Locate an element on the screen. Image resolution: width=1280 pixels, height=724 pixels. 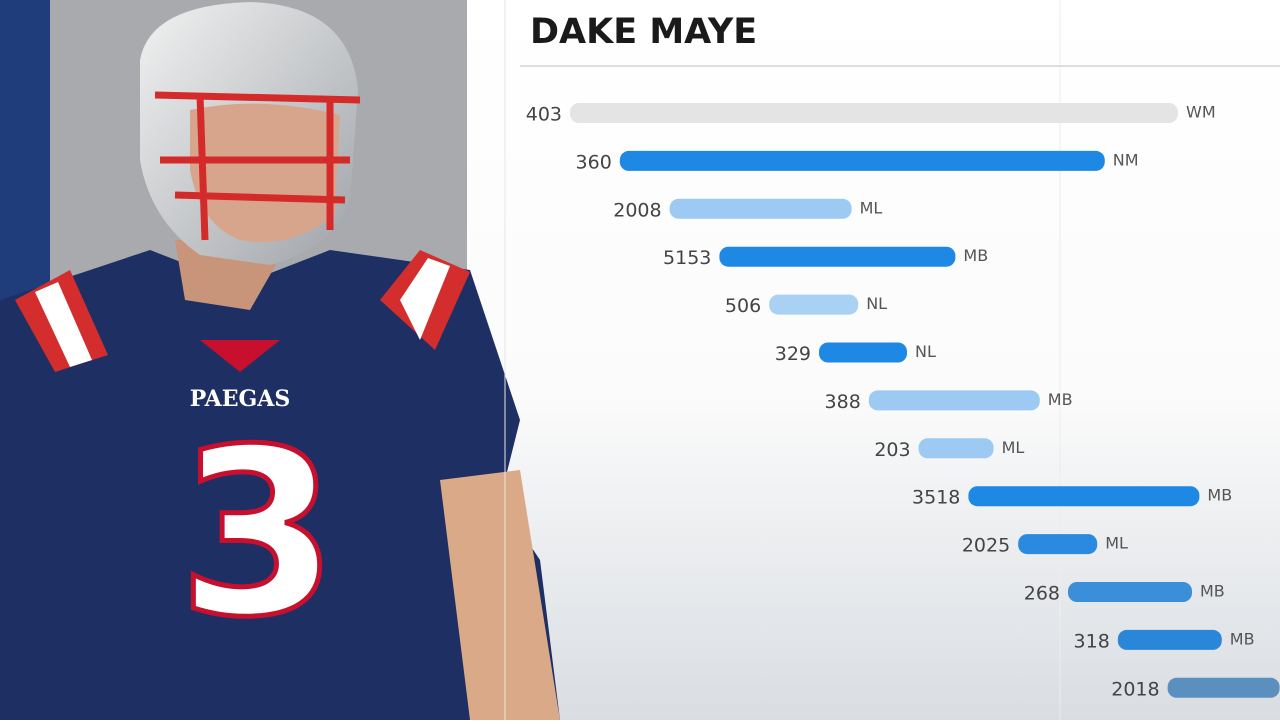
category-label: 329 is located at coordinates (793, 354).